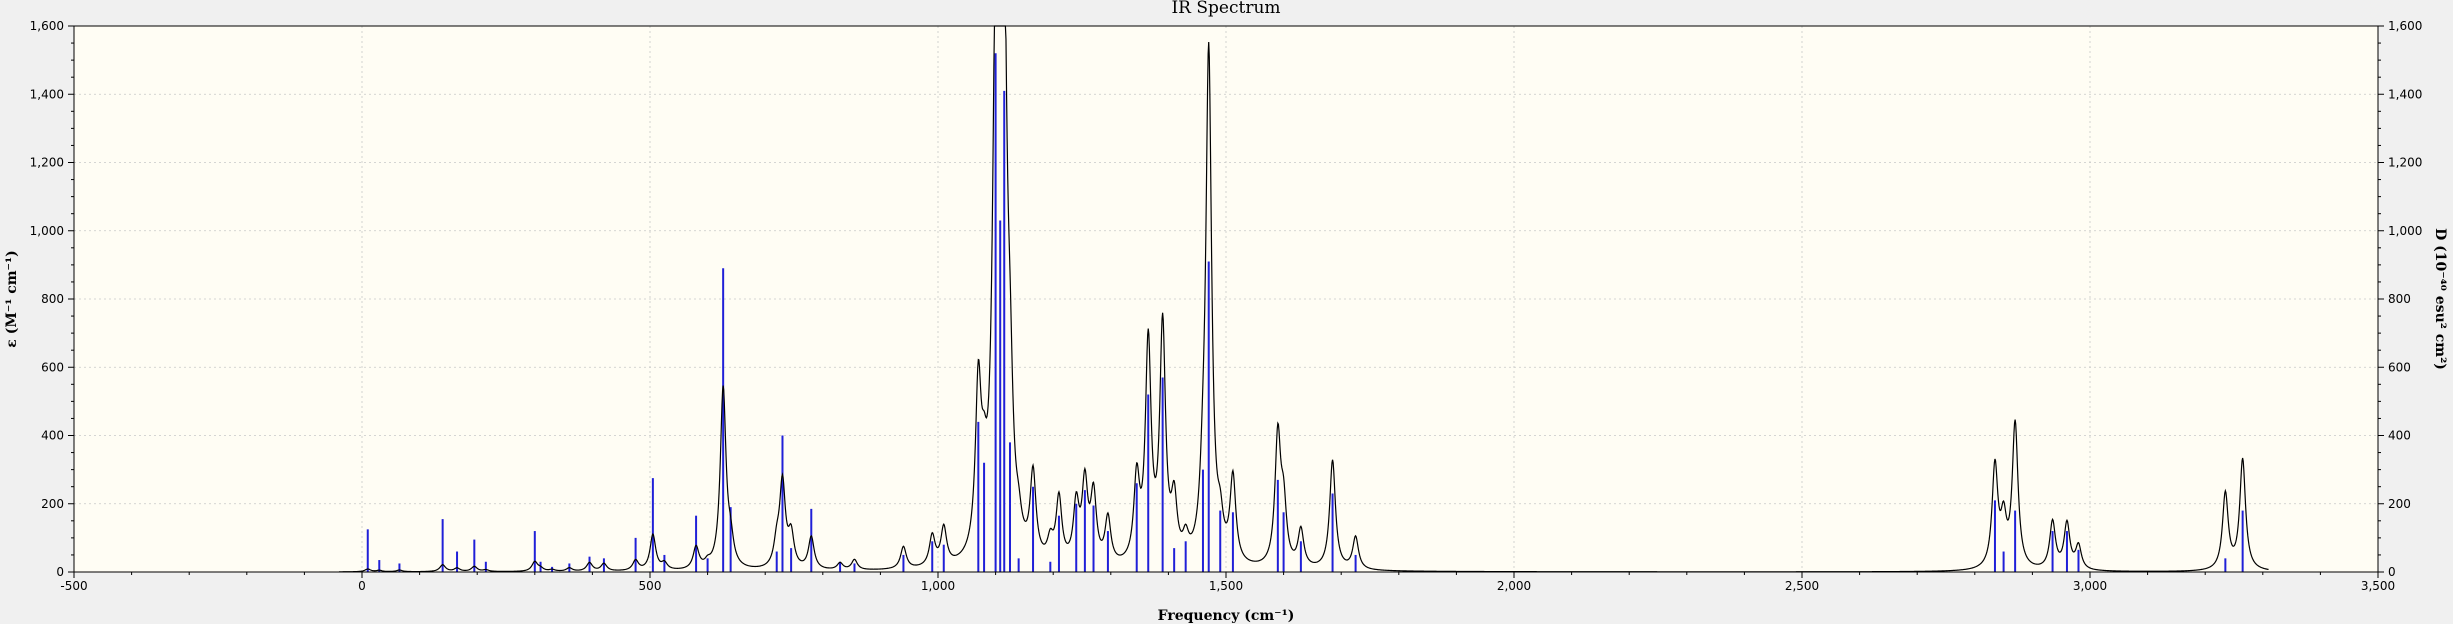  I want to click on y-tick-label-left: 1,200, so click(47, 163).